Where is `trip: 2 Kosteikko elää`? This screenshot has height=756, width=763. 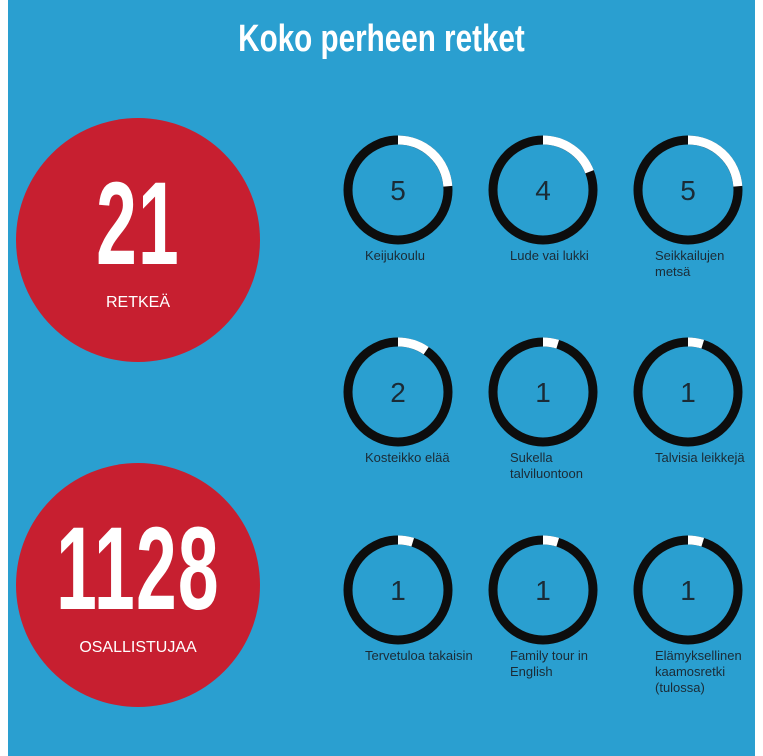
trip: 2 Kosteikko elää is located at coordinates (408, 427).